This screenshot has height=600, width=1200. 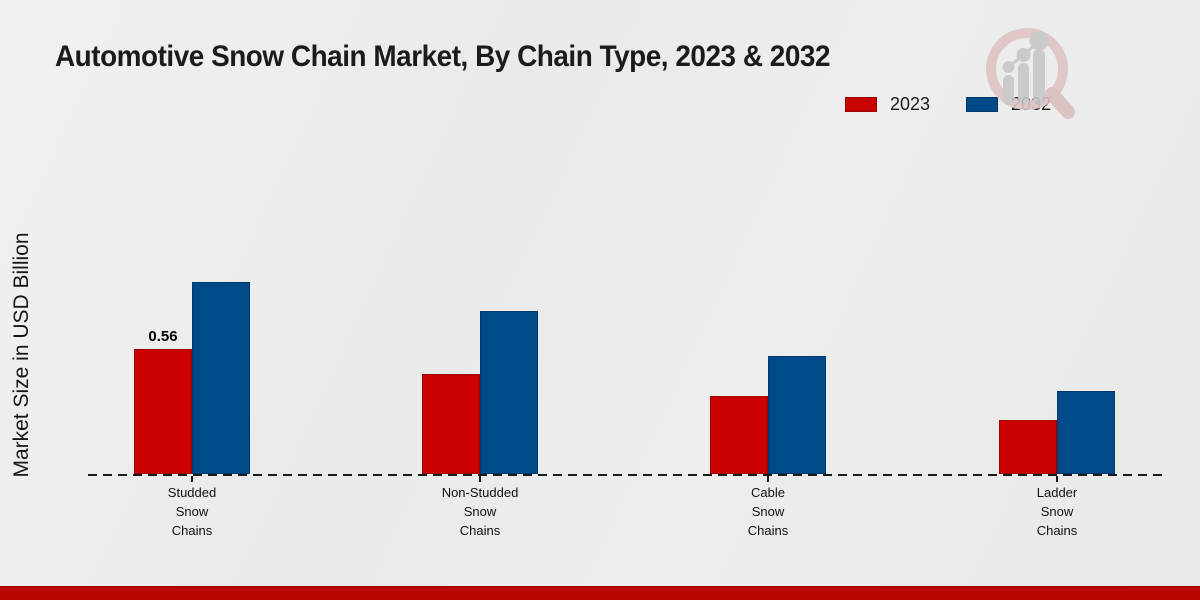 What do you see at coordinates (600, 593) in the screenshot?
I see `footer-accent-band` at bounding box center [600, 593].